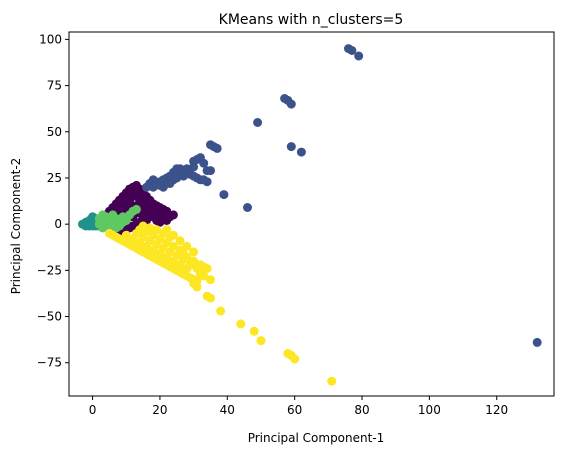  I want to click on y-tick-label: 50, so click(54, 132).